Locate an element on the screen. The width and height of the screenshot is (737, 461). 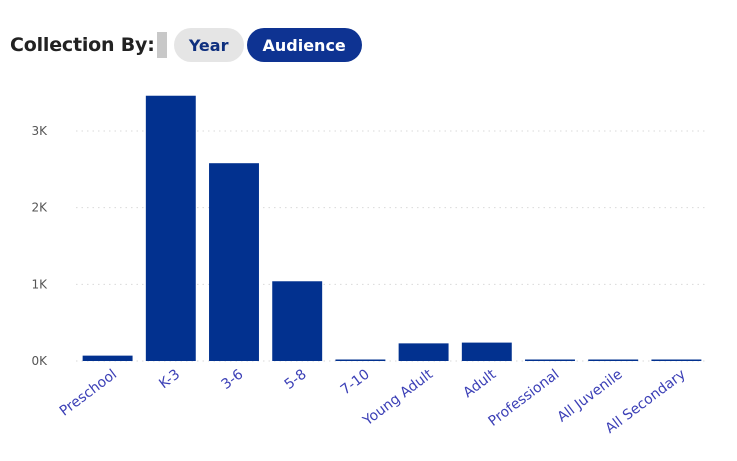
bar-all-secondary is located at coordinates (676, 360).